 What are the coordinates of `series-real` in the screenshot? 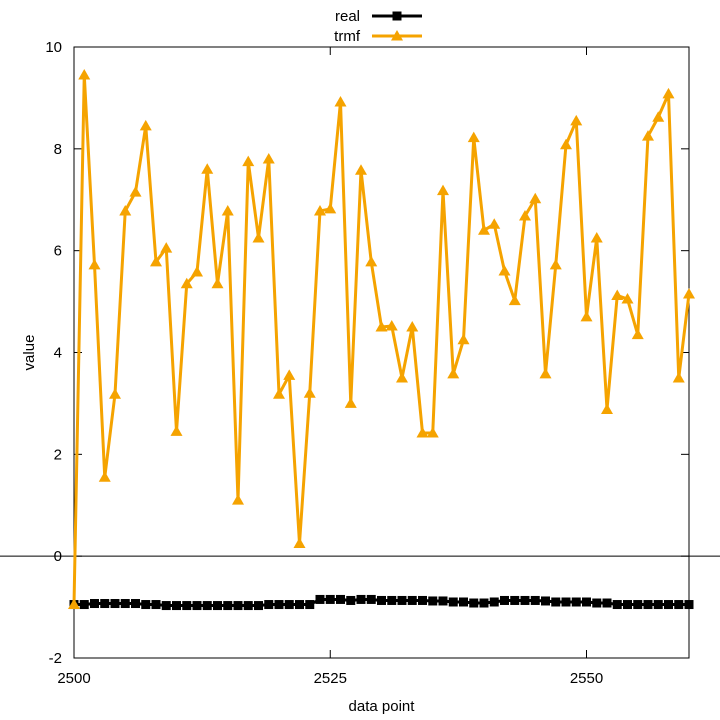 It's located at (381, 602).